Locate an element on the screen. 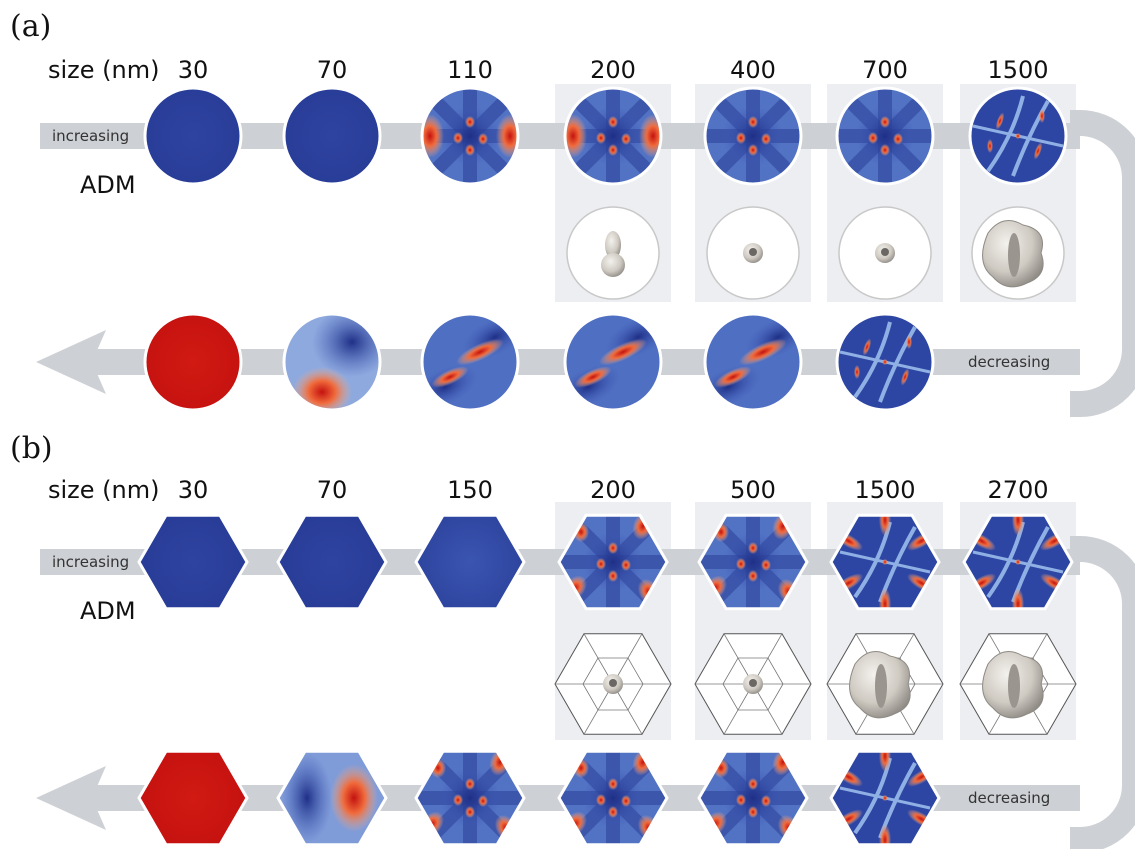 This screenshot has height=849, width=1135. panel-label: (a) is located at coordinates (30, 26).